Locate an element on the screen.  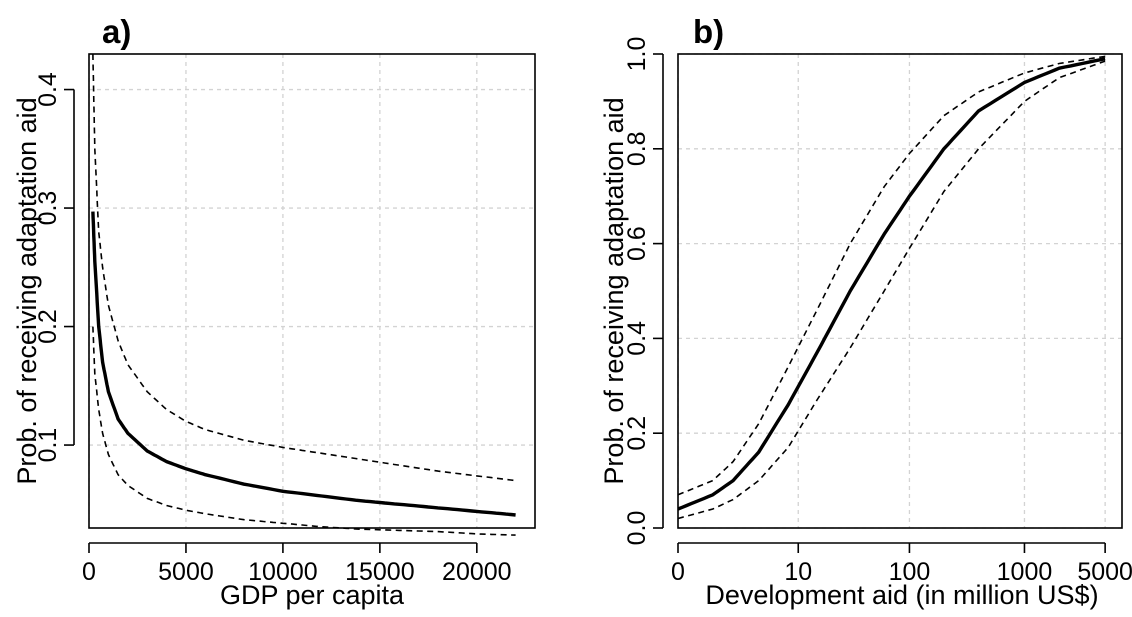
panel-b-y-axis-title: Prob. of receiving adaptation aid is located at coordinates (614, 290).